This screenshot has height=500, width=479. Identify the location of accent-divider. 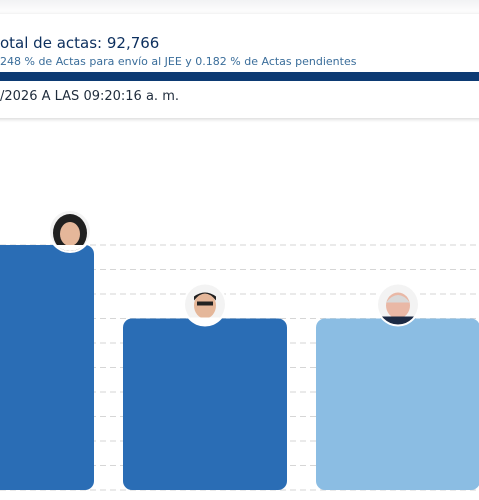
(239, 76).